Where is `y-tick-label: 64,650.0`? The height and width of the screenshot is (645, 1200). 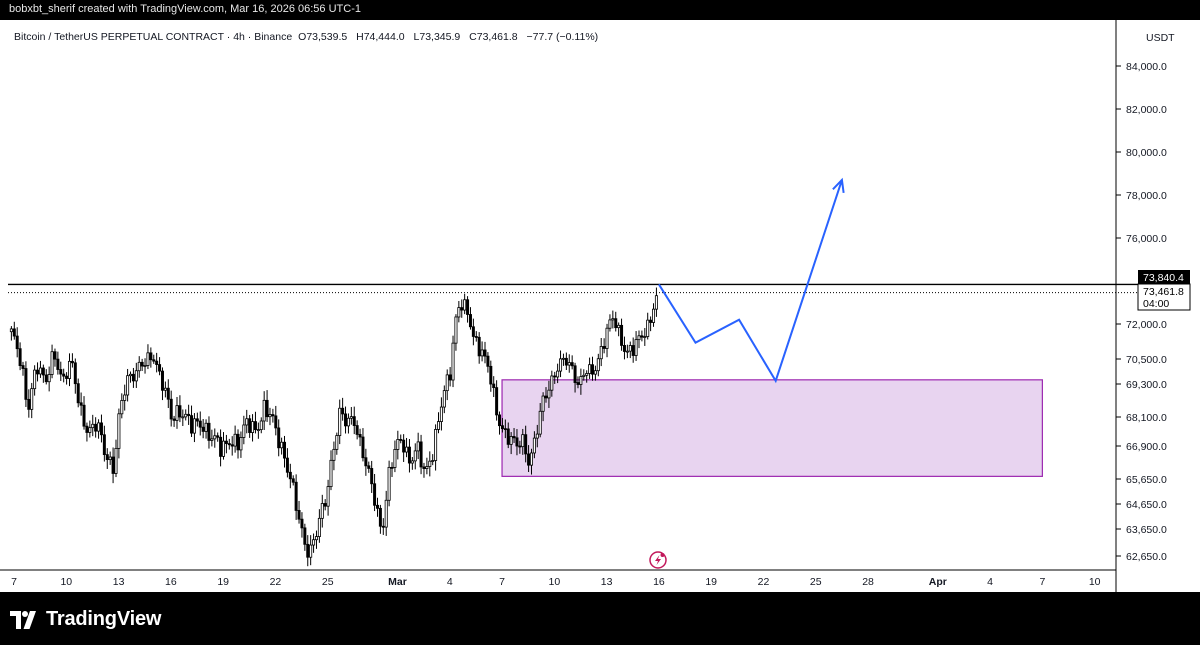
y-tick-label: 64,650.0 is located at coordinates (1146, 505).